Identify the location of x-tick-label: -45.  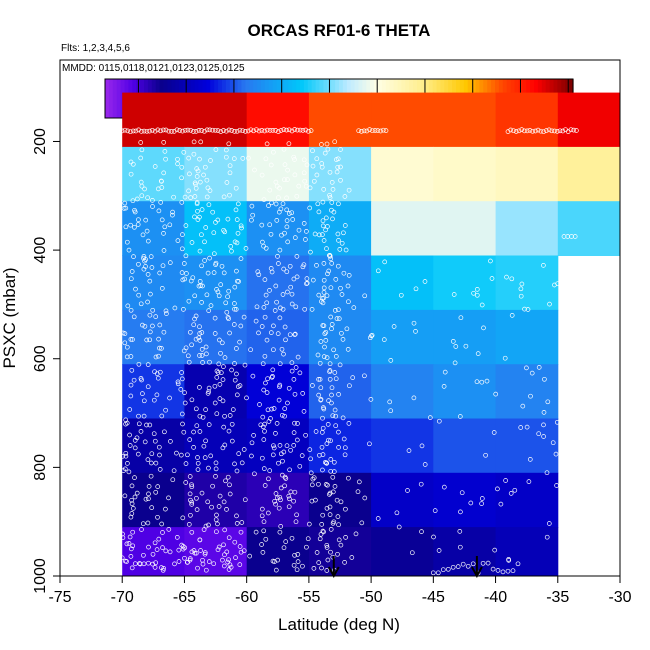
(433, 597).